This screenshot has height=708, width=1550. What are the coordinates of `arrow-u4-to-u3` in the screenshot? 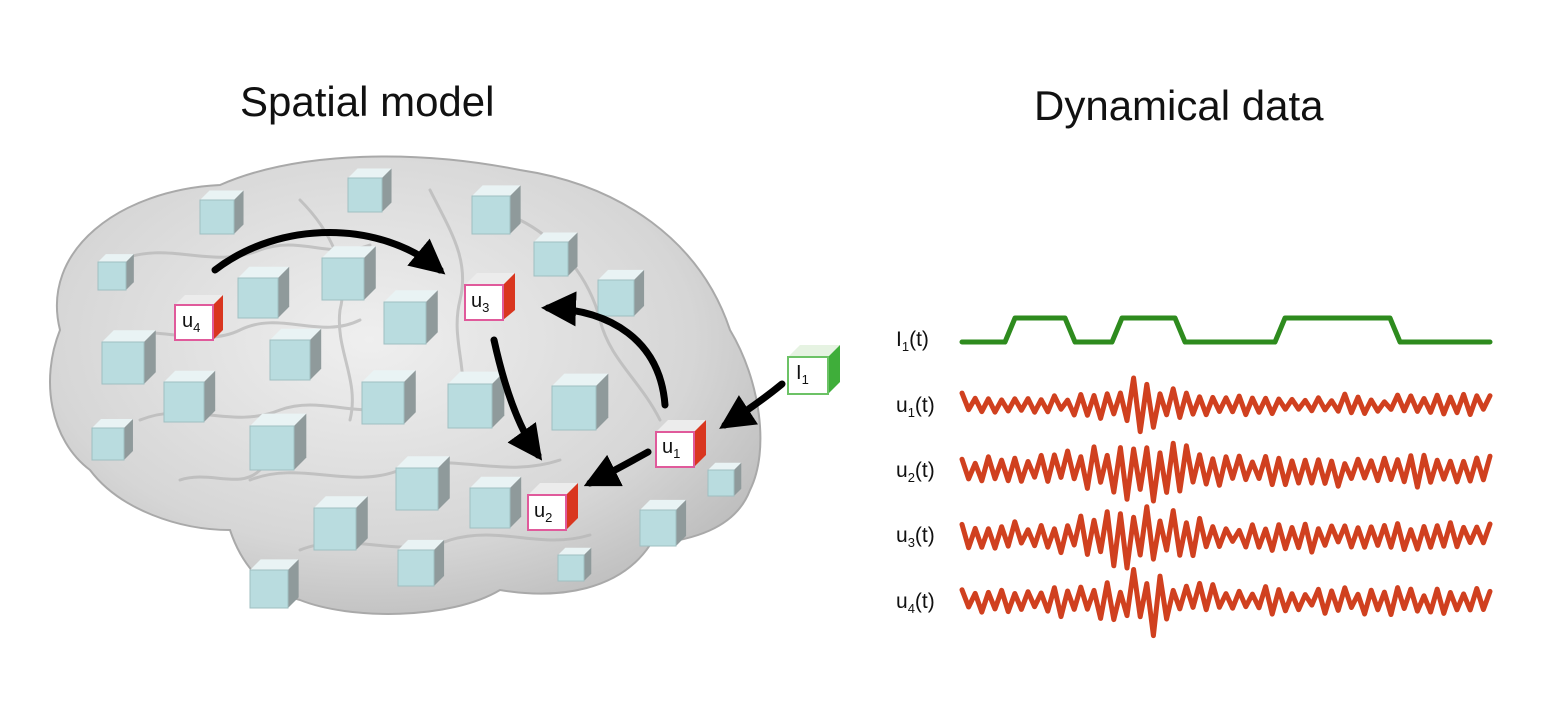 It's located at (328, 252).